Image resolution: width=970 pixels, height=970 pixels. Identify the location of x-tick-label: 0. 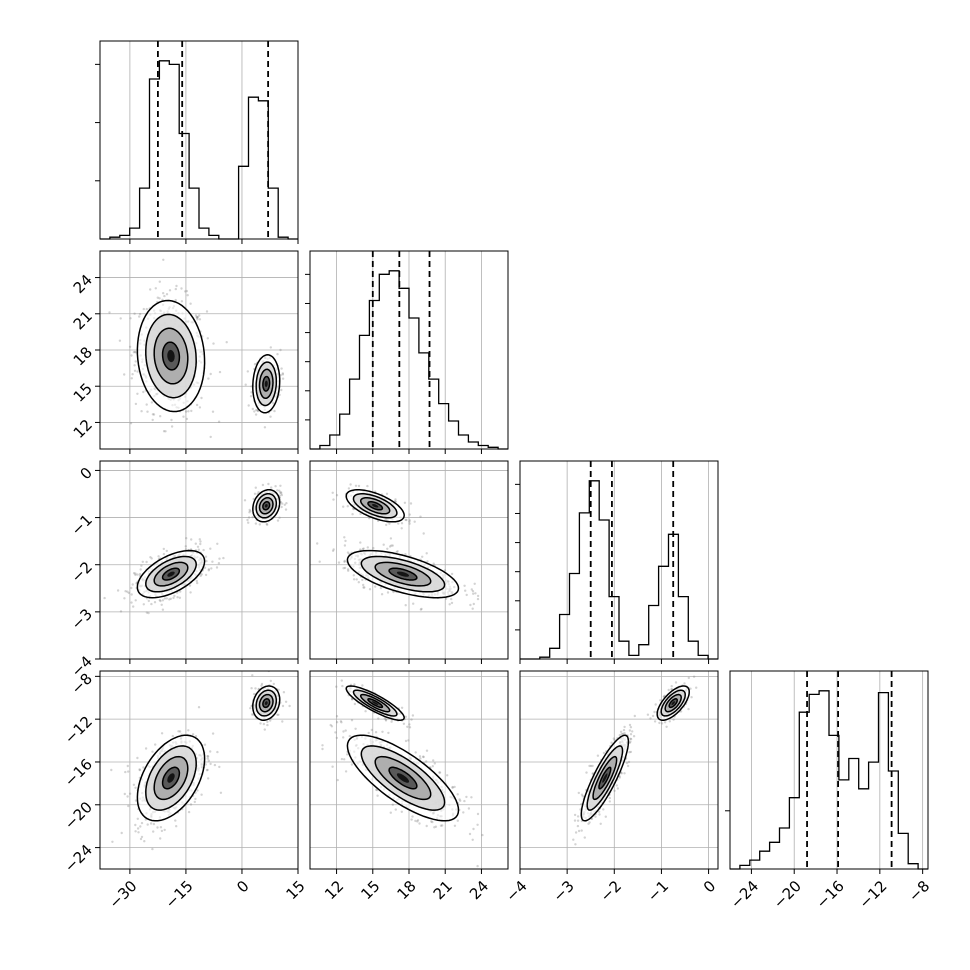
(242, 886).